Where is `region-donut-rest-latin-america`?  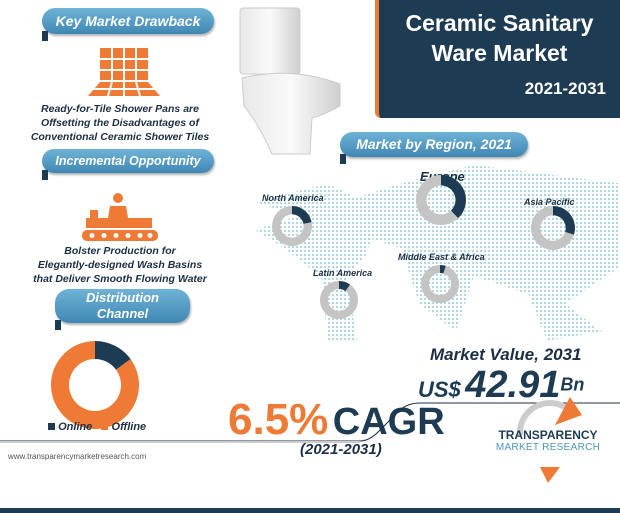 region-donut-rest-latin-america is located at coordinates (338, 300).